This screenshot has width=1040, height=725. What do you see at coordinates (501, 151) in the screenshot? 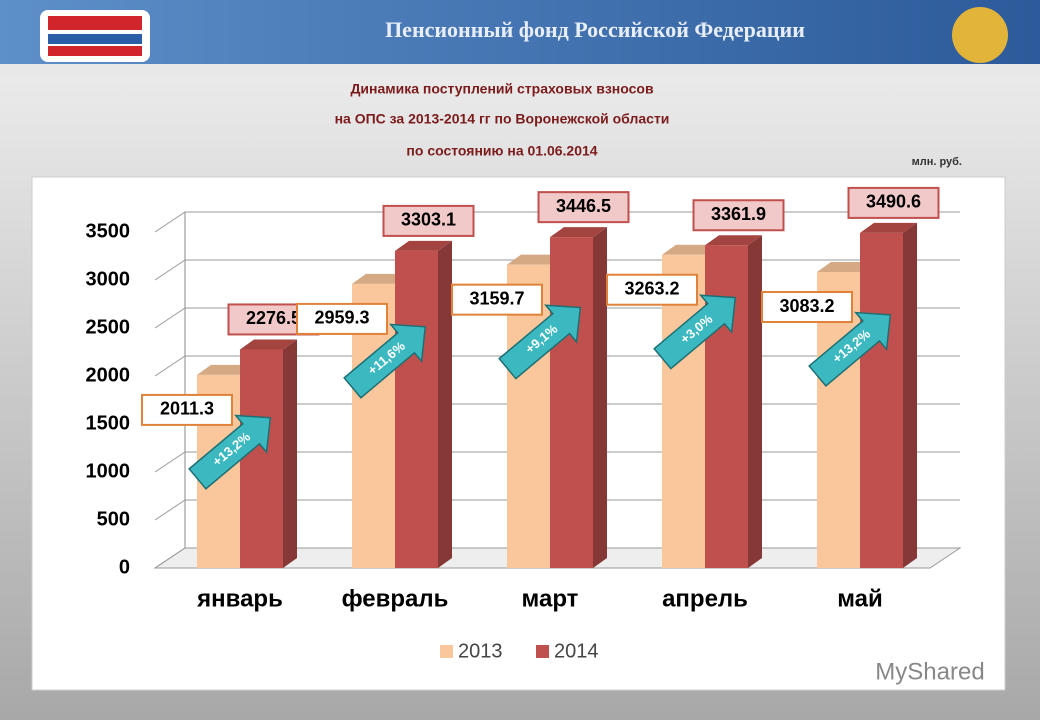
I see `chart-title: по состоянию на 01.06.2014` at bounding box center [501, 151].